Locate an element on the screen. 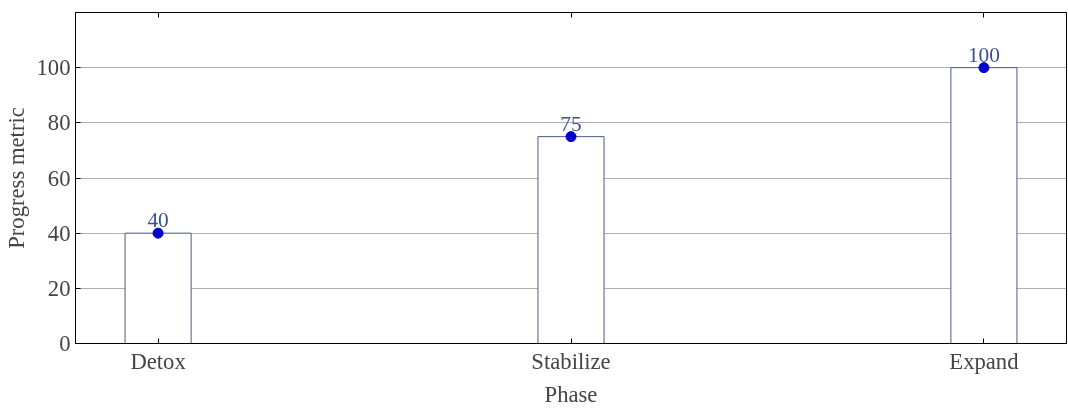 This screenshot has width=1068, height=409. data-label: 75 is located at coordinates (571, 123).